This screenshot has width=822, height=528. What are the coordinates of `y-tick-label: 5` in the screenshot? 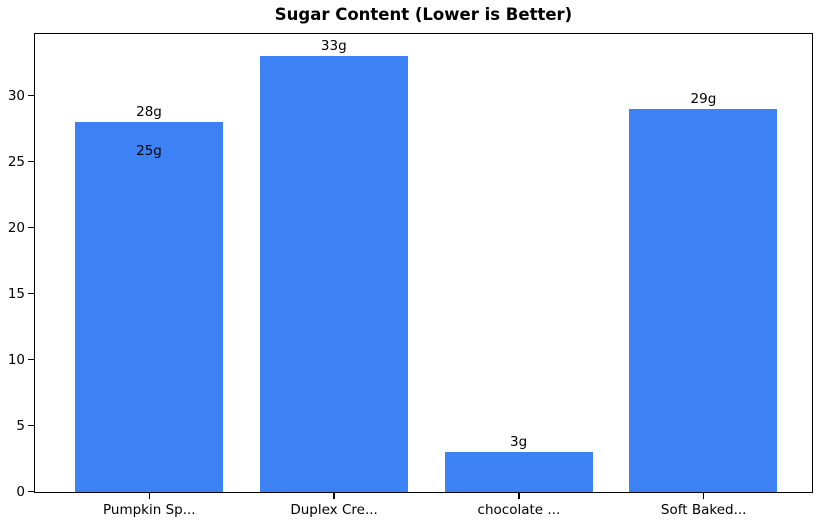 It's located at (20, 425).